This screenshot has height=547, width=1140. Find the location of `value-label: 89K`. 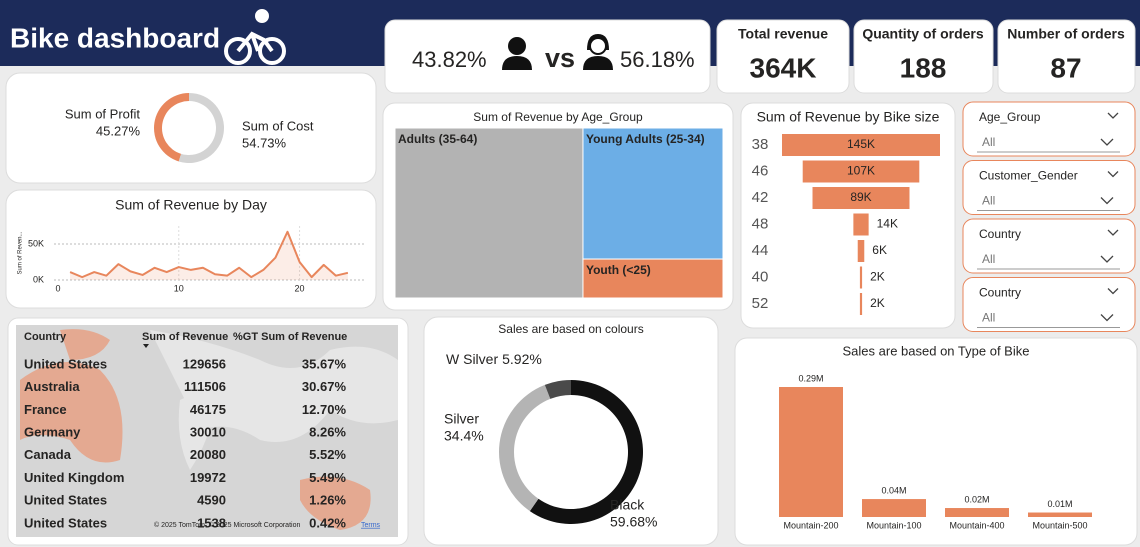

value-label: 89K is located at coordinates (860, 197).